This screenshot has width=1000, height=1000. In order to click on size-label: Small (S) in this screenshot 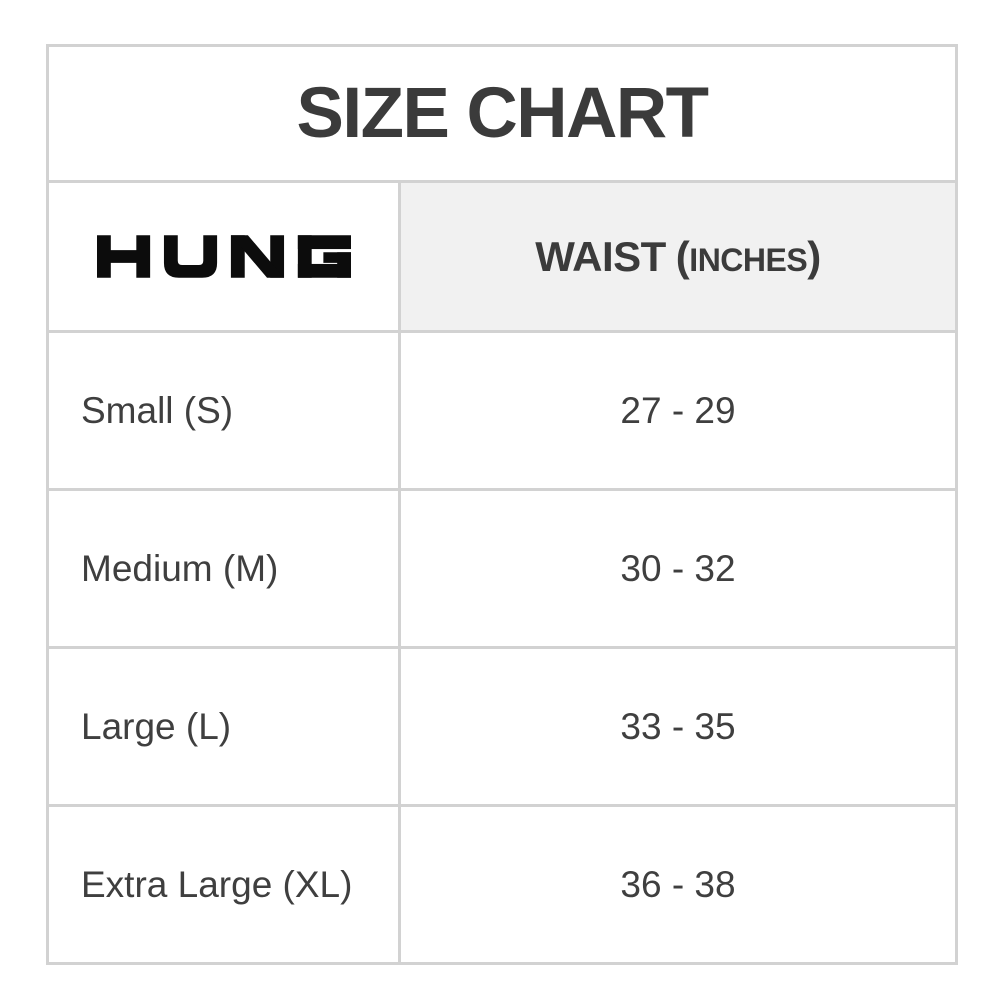, I will do `click(223, 410)`.